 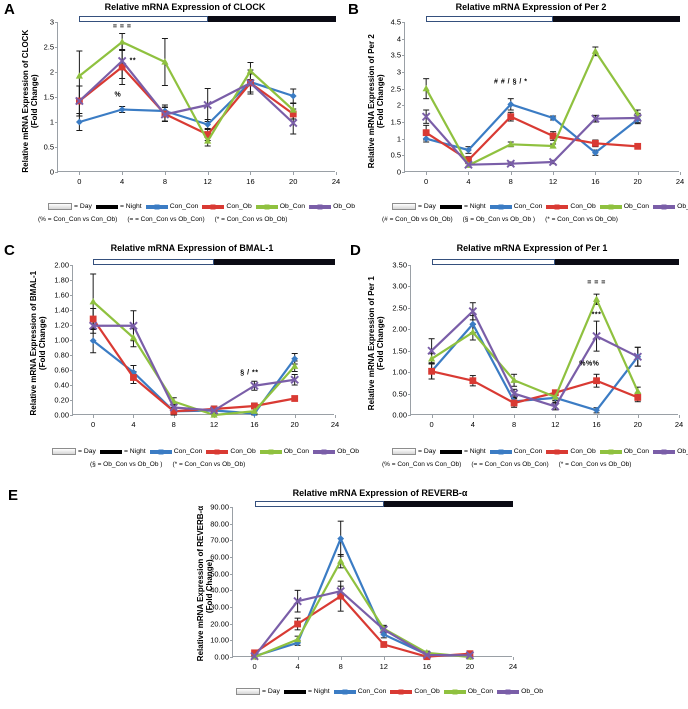 I want to click on y-tick-label: 2, so click(x=51, y=72).